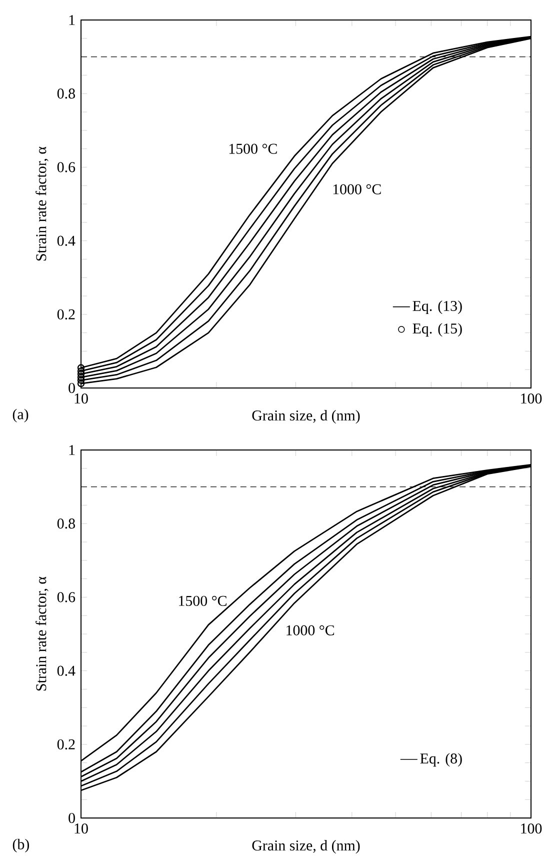  I want to click on text: (b), so click(20, 845).